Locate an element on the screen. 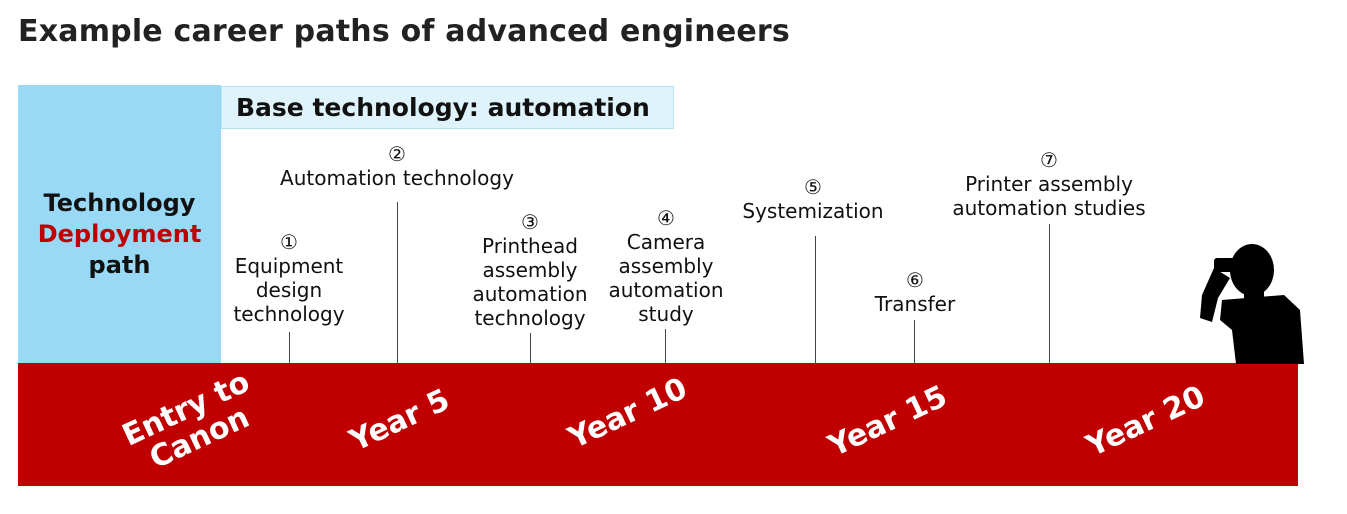  base-technology-label: Base technology: automation is located at coordinates (443, 107).